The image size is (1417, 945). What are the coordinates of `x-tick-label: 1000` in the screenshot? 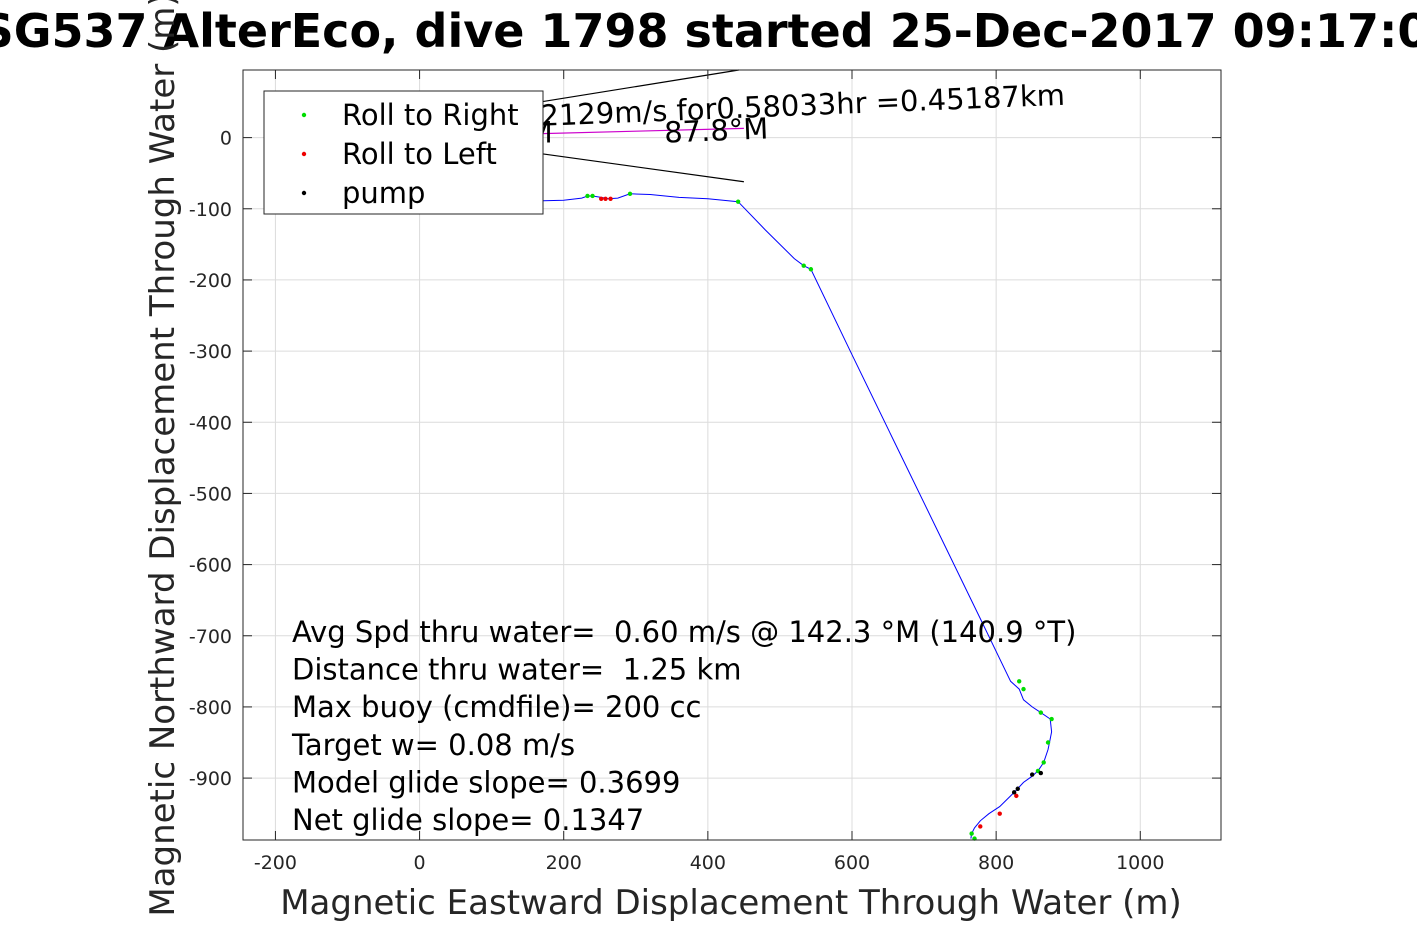 It's located at (1140, 863).